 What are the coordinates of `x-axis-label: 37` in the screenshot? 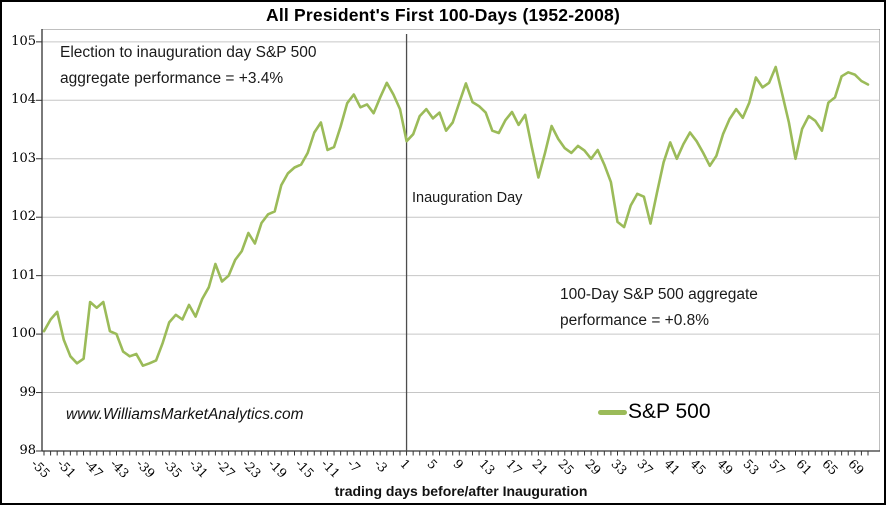 It's located at (645, 467).